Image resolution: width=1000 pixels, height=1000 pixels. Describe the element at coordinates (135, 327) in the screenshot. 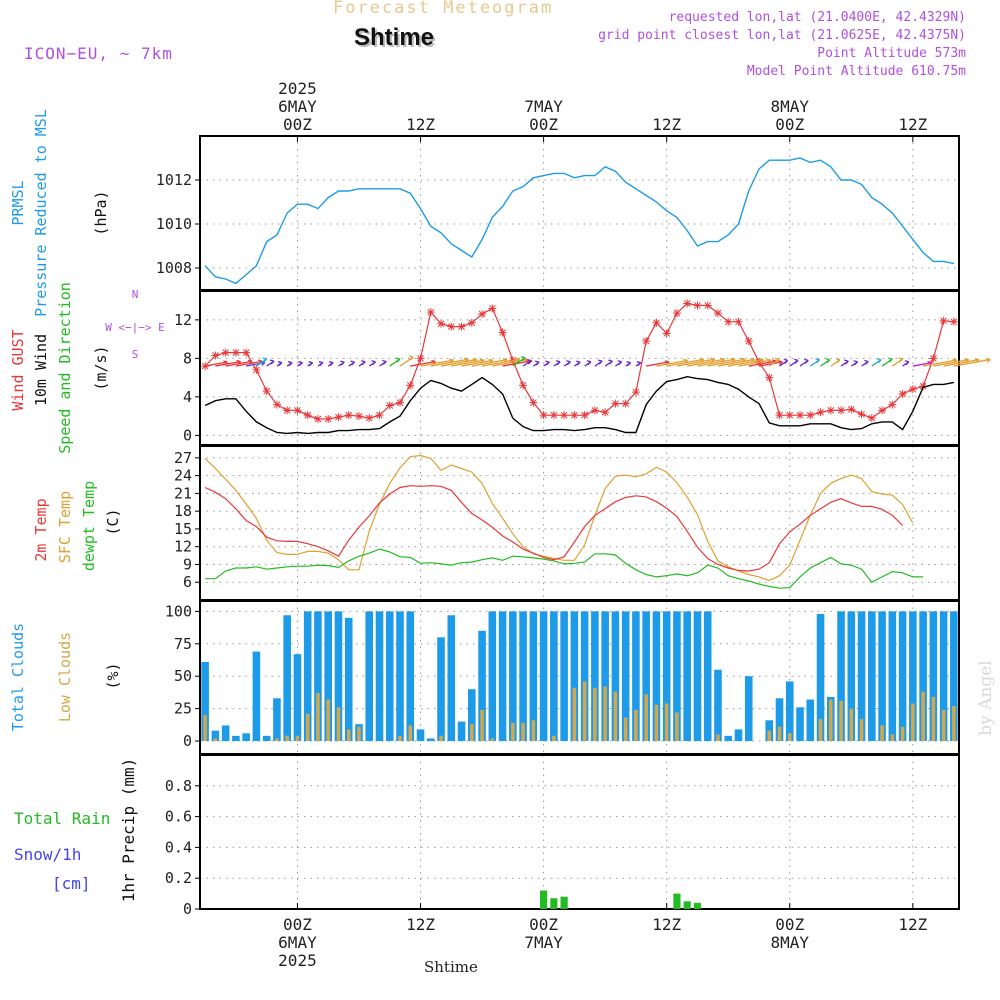

I see `compass-west-east: W <−|−> E` at that location.